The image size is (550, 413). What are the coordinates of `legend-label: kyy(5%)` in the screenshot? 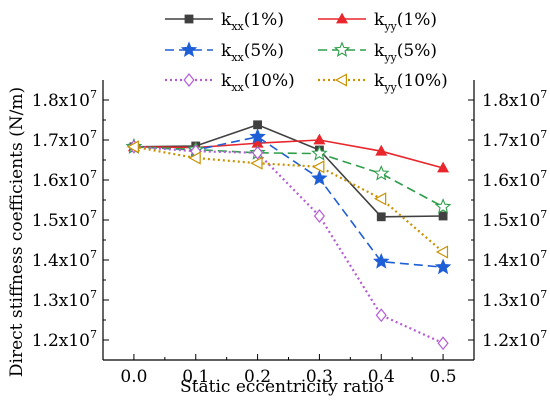 It's located at (405, 52).